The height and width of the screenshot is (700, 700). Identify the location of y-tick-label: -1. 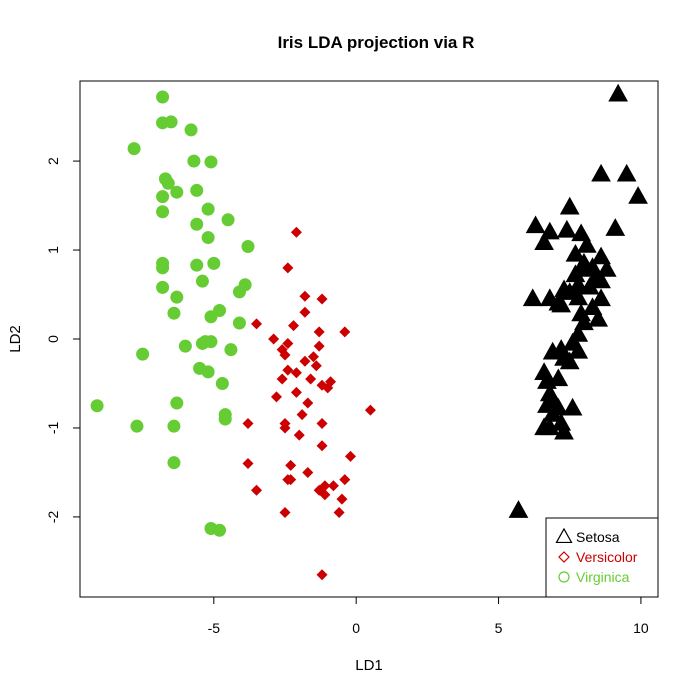
(53, 428).